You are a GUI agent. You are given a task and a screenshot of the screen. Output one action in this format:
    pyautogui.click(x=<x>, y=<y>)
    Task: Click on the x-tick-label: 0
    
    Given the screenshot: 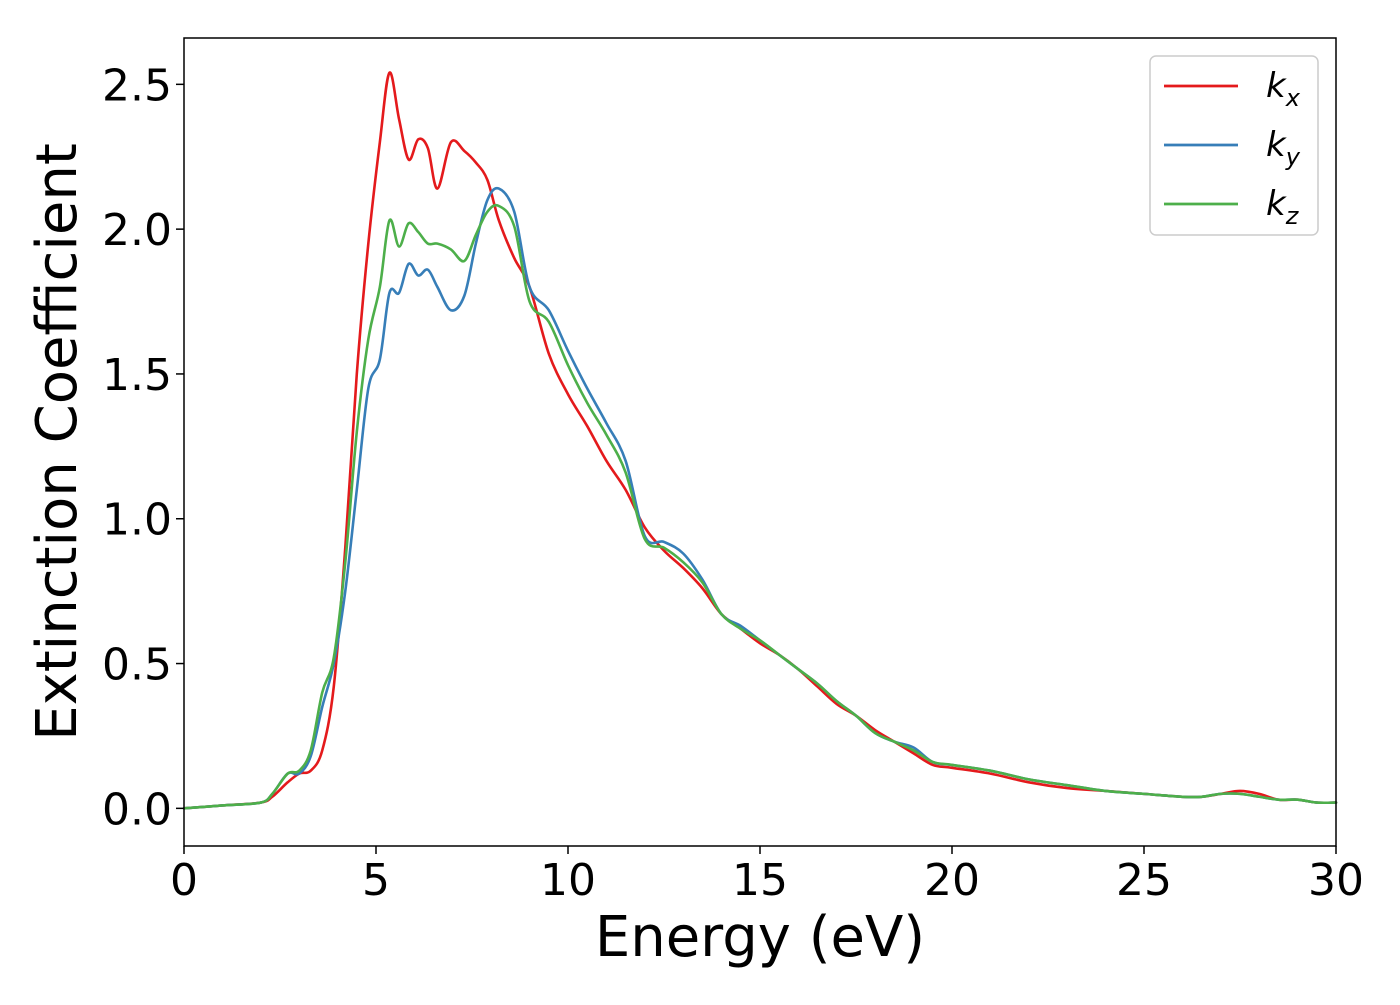 What is the action you would take?
    pyautogui.click(x=184, y=880)
    